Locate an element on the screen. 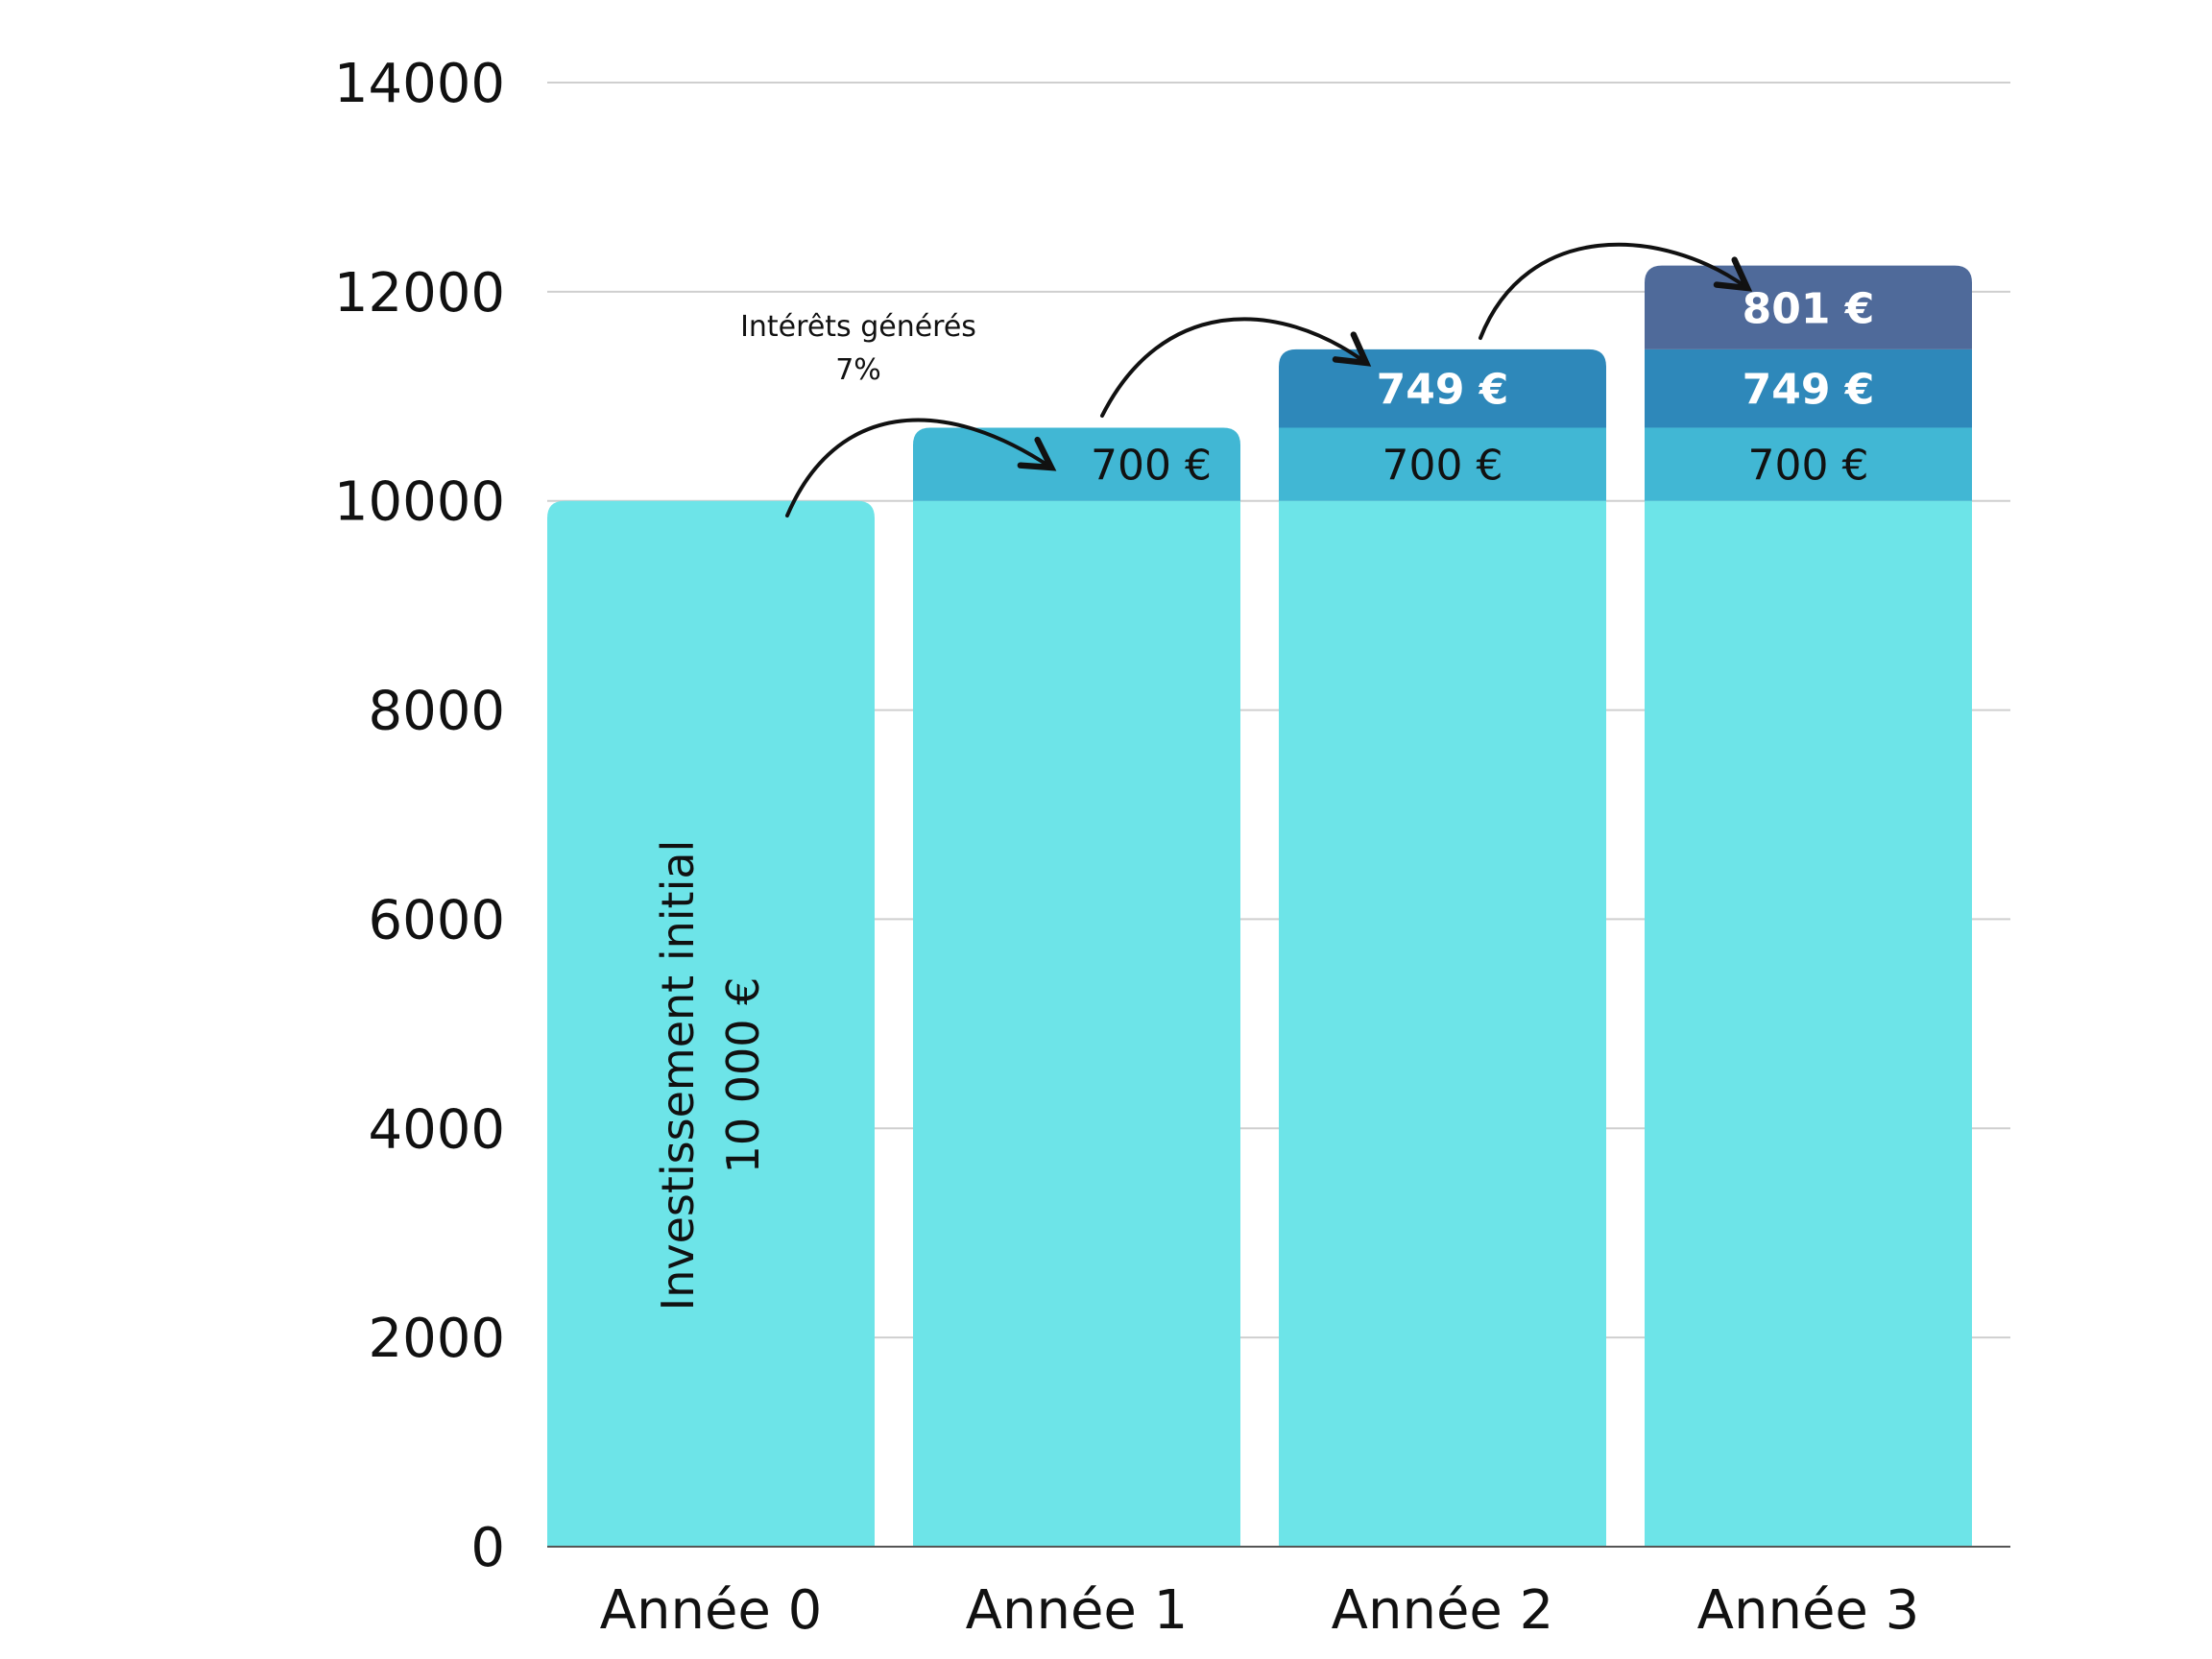 The width and height of the screenshot is (2212, 1659). segment-labels: 700 € 700 € 749 € 700 € 749 € 801 € is located at coordinates (1483, 387).